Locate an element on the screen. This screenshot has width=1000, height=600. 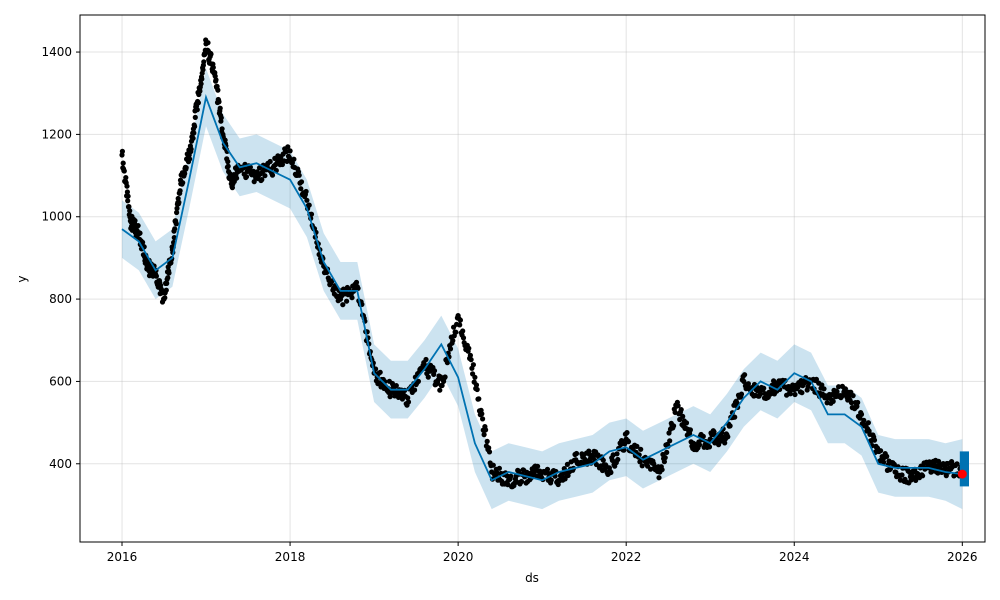
x-tick-label: 2016 is located at coordinates (122, 557).